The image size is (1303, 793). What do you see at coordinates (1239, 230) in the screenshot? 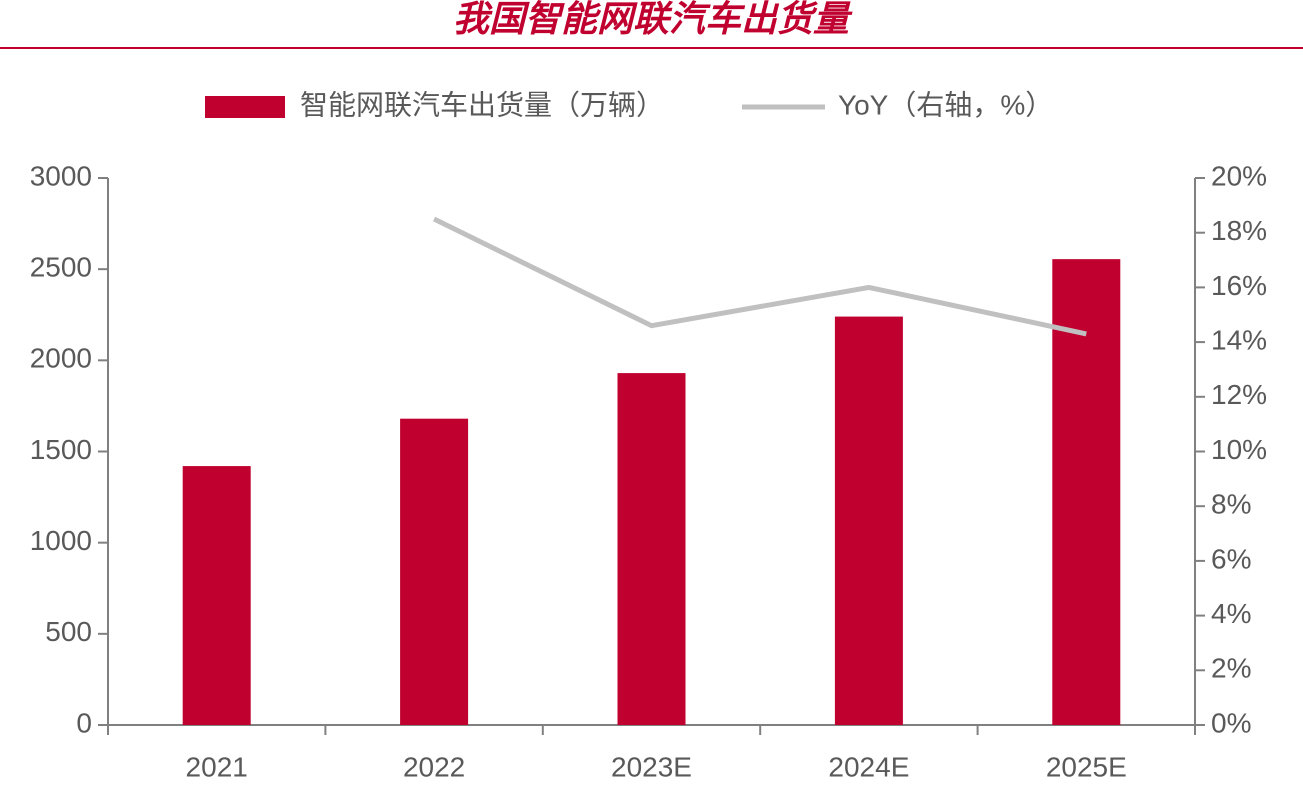
I see `y2-tick-label: 18%` at bounding box center [1239, 230].